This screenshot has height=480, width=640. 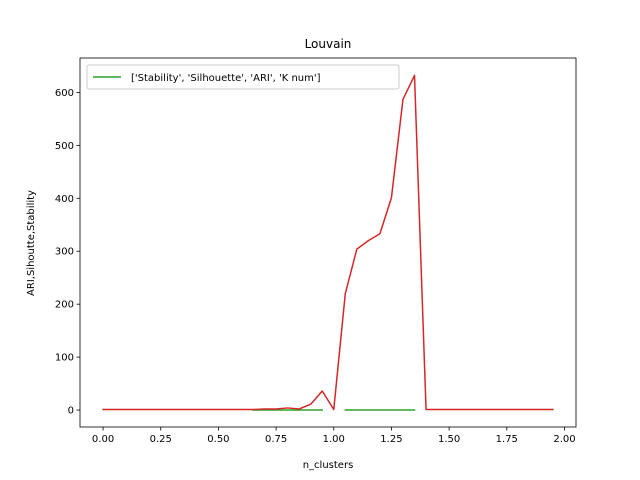 What do you see at coordinates (507, 439) in the screenshot?
I see `x-tick-label: 1.75` at bounding box center [507, 439].